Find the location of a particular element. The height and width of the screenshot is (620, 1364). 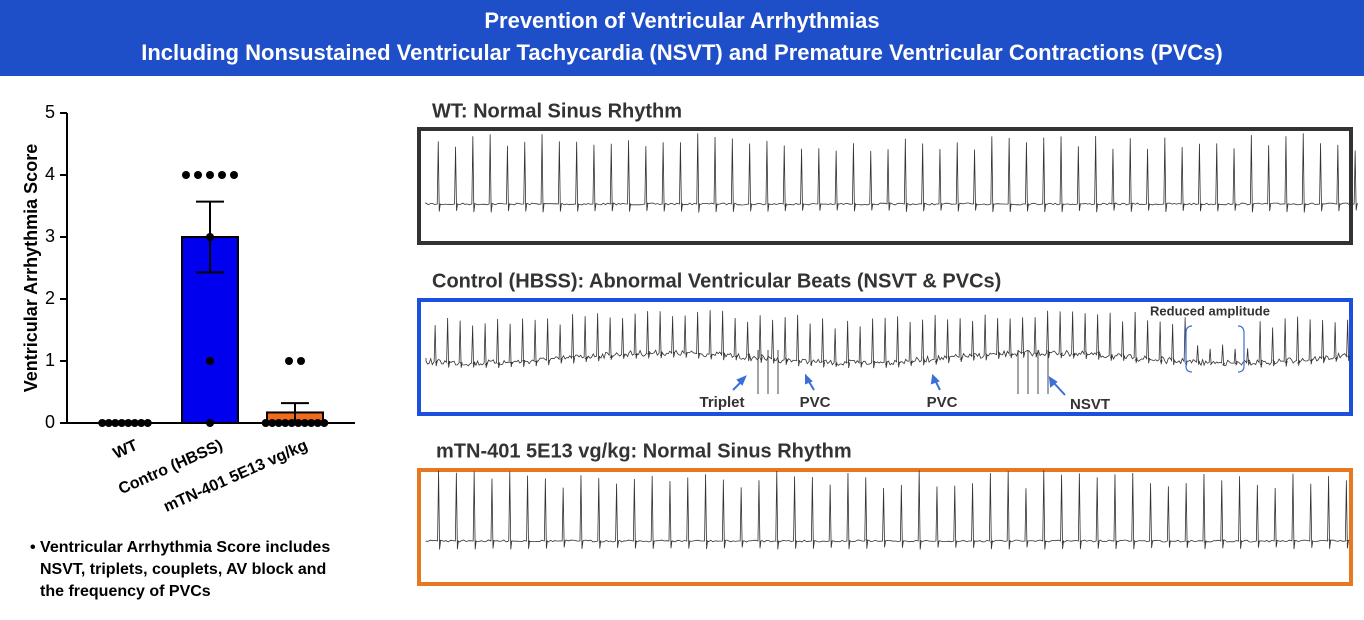

note-line: • Ventricular Arrhythmia Score includes is located at coordinates (180, 547).